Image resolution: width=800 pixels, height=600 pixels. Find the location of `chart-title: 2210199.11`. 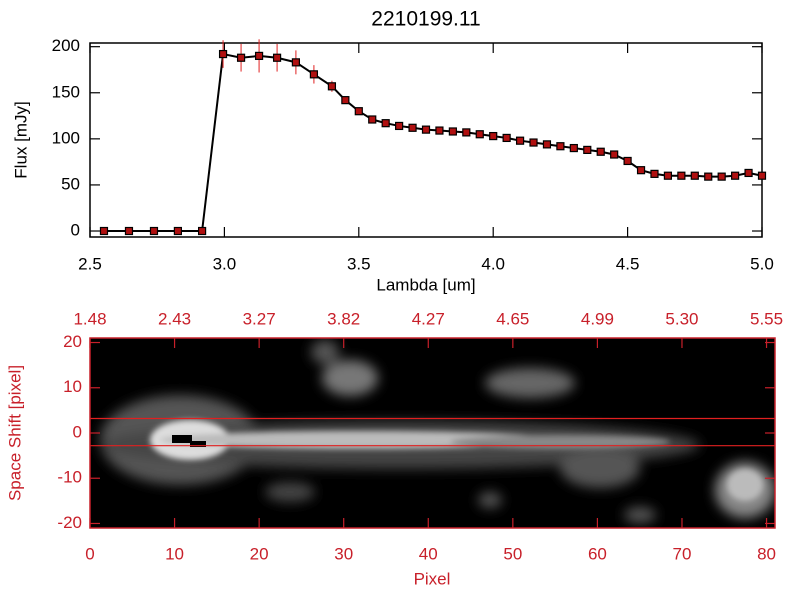

chart-title: 2210199.11 is located at coordinates (425, 19).